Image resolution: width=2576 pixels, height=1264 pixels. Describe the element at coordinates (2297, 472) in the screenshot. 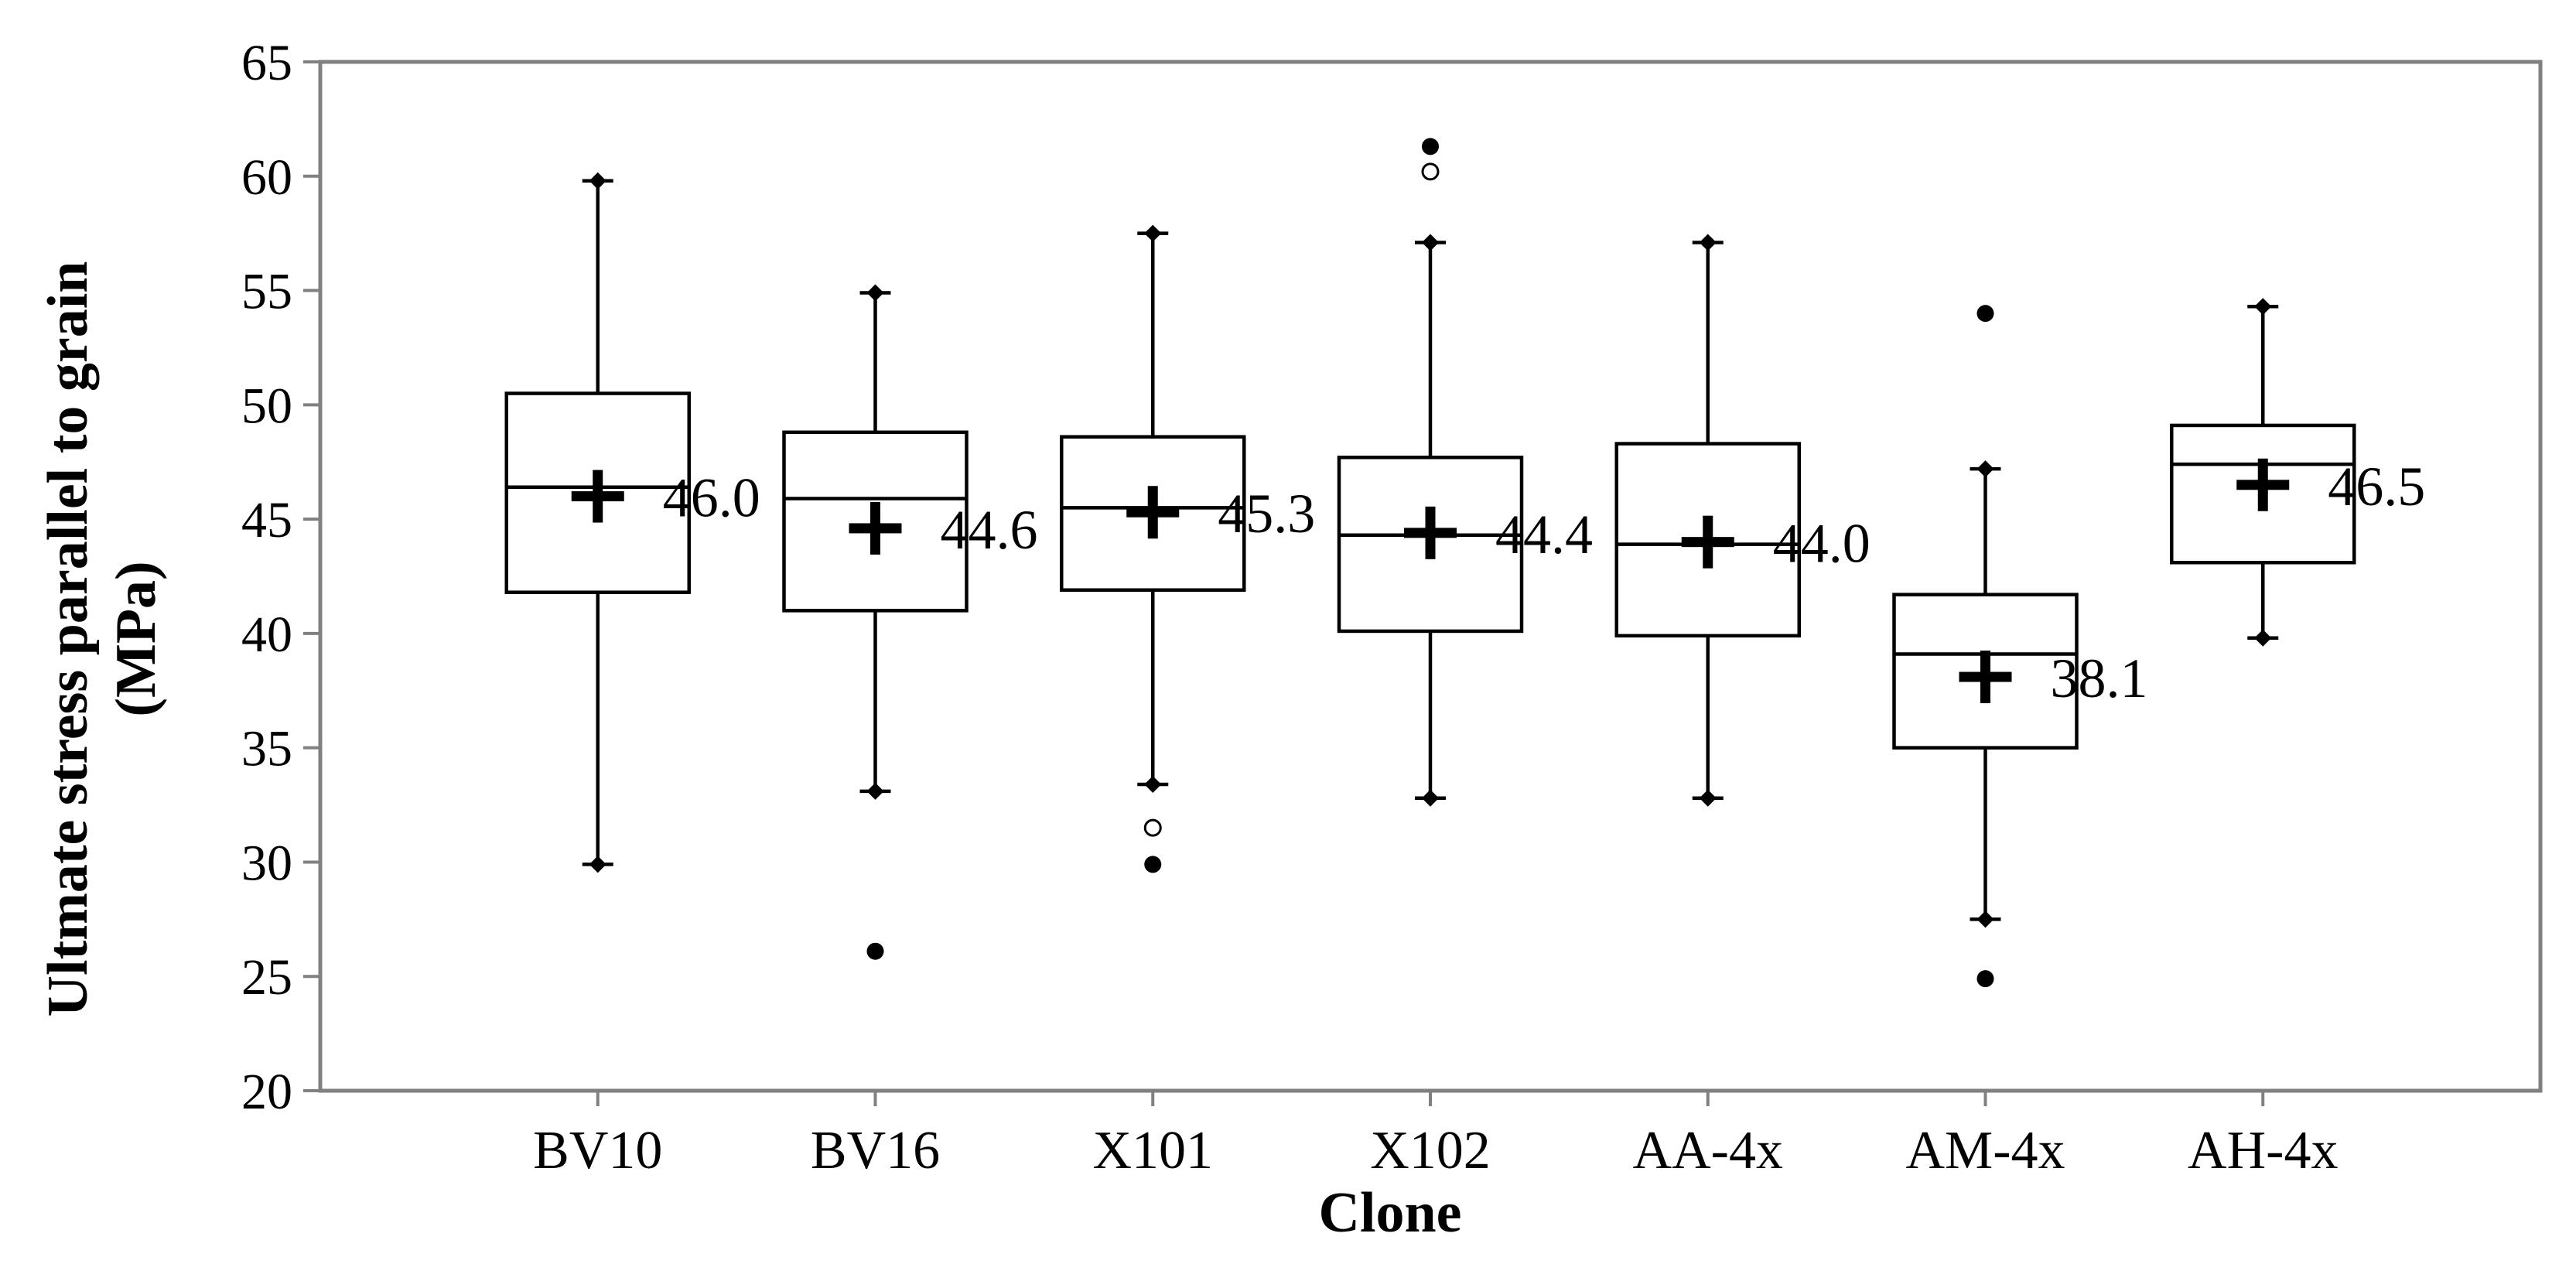

I see `box-ah-4x: 46.5` at that location.